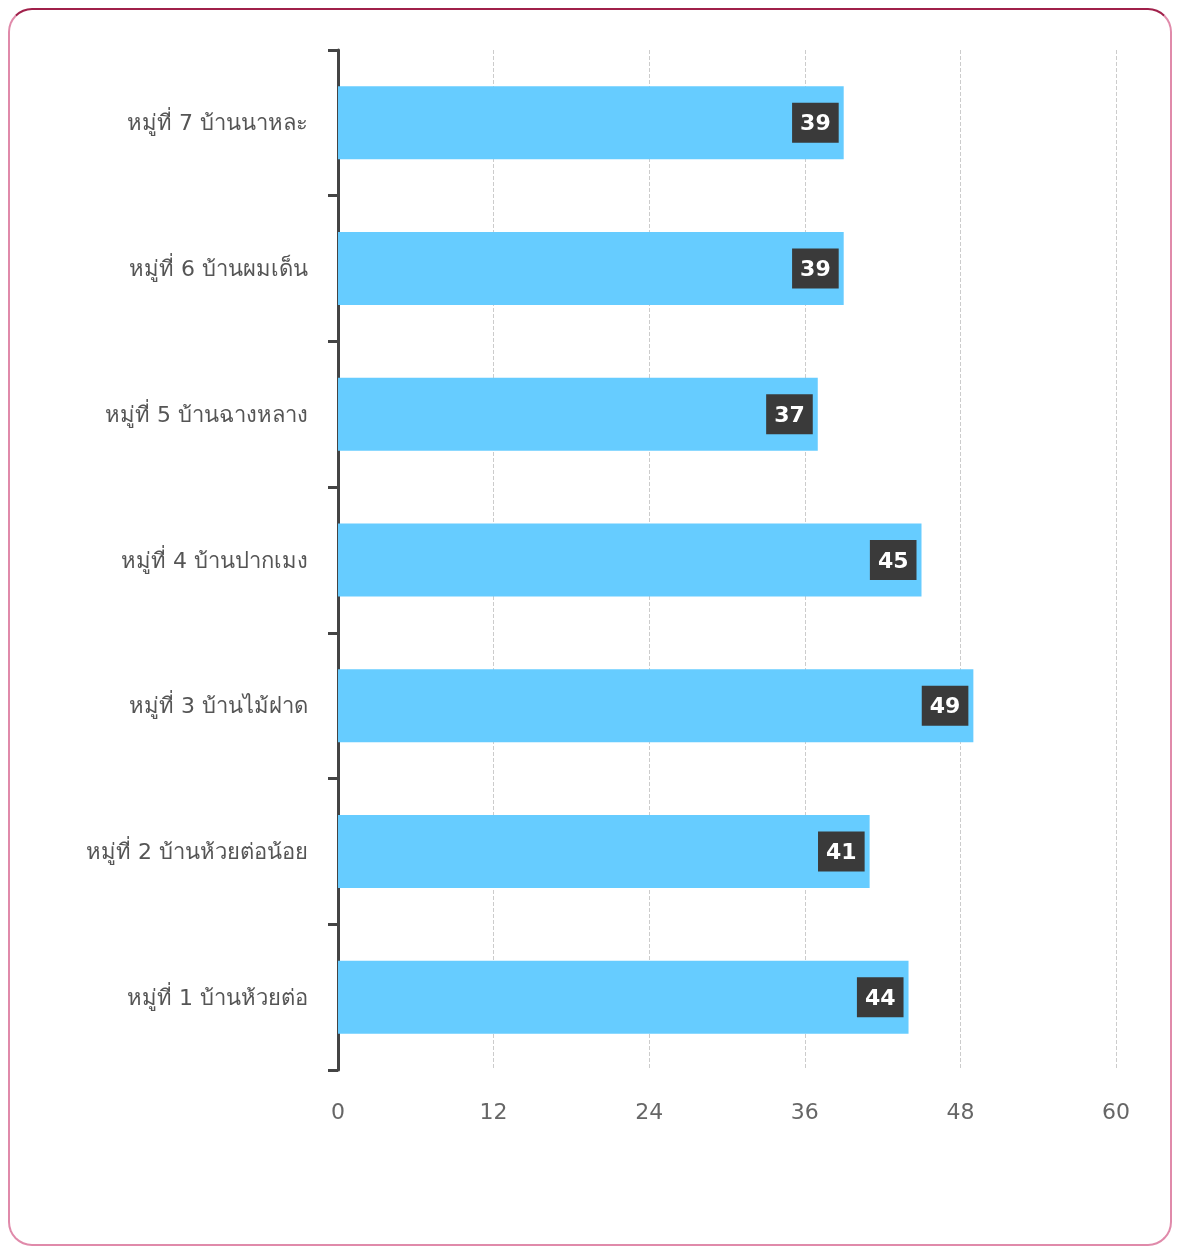 This screenshot has width=1180, height=1252. Describe the element at coordinates (338, 1111) in the screenshot. I see `x-tick-label: 0` at that location.